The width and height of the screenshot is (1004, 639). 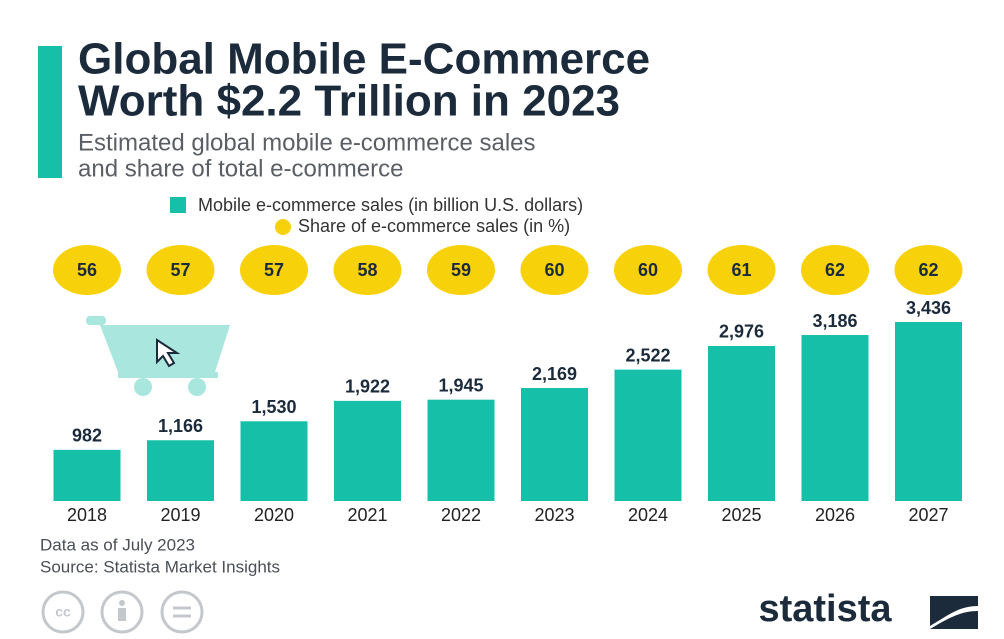 I want to click on share-label: 59, so click(x=461, y=270).